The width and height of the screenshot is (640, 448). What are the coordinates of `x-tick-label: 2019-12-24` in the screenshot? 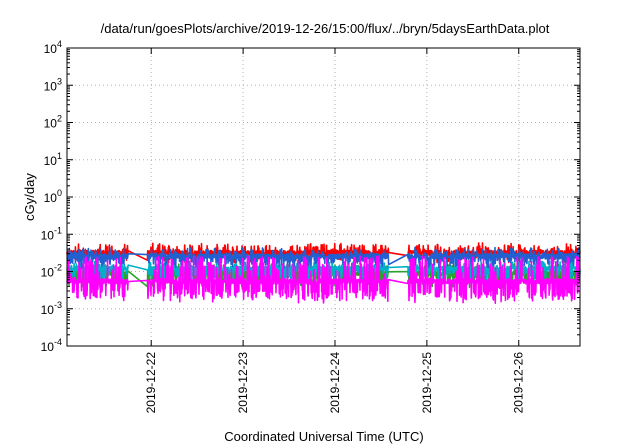 It's located at (335, 383).